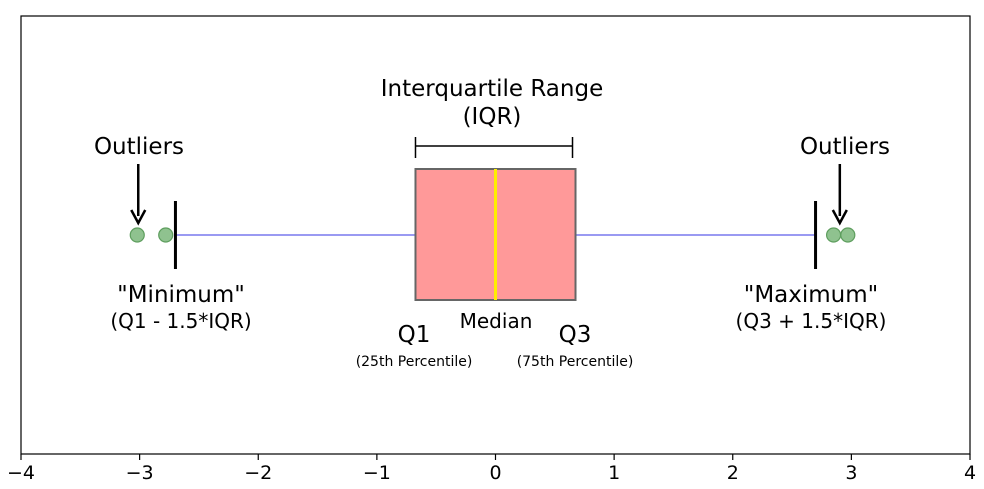 Image resolution: width=984 pixels, height=489 pixels. Describe the element at coordinates (495, 473) in the screenshot. I see `x-tick-label: 0` at that location.